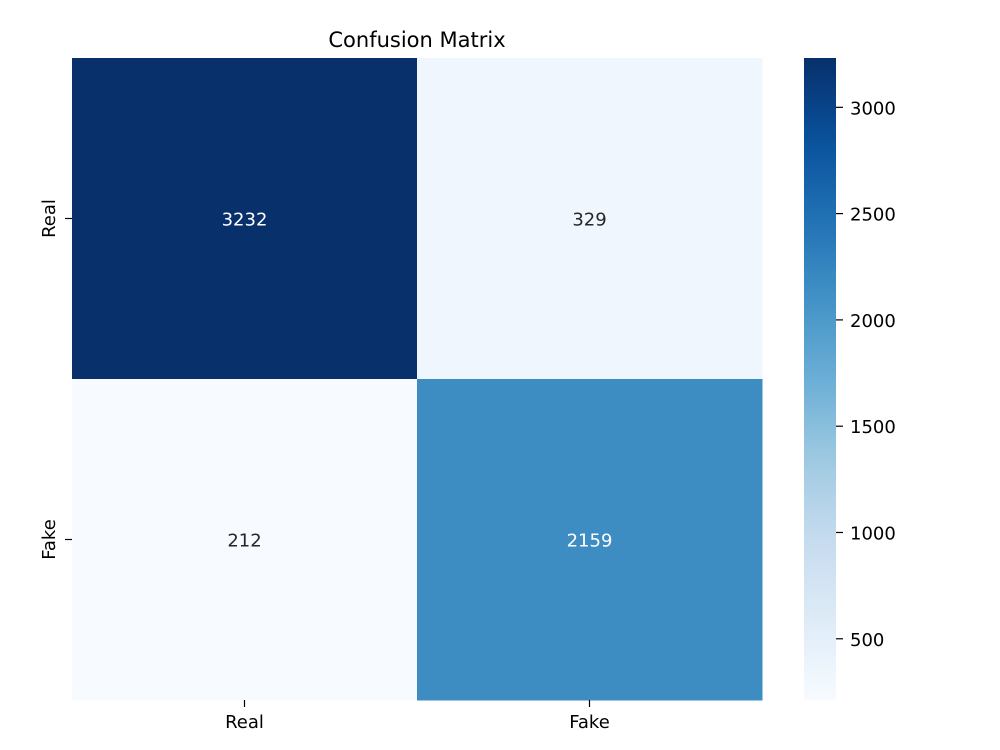  I want to click on chart-title: Confusion Matrix, so click(416, 40).